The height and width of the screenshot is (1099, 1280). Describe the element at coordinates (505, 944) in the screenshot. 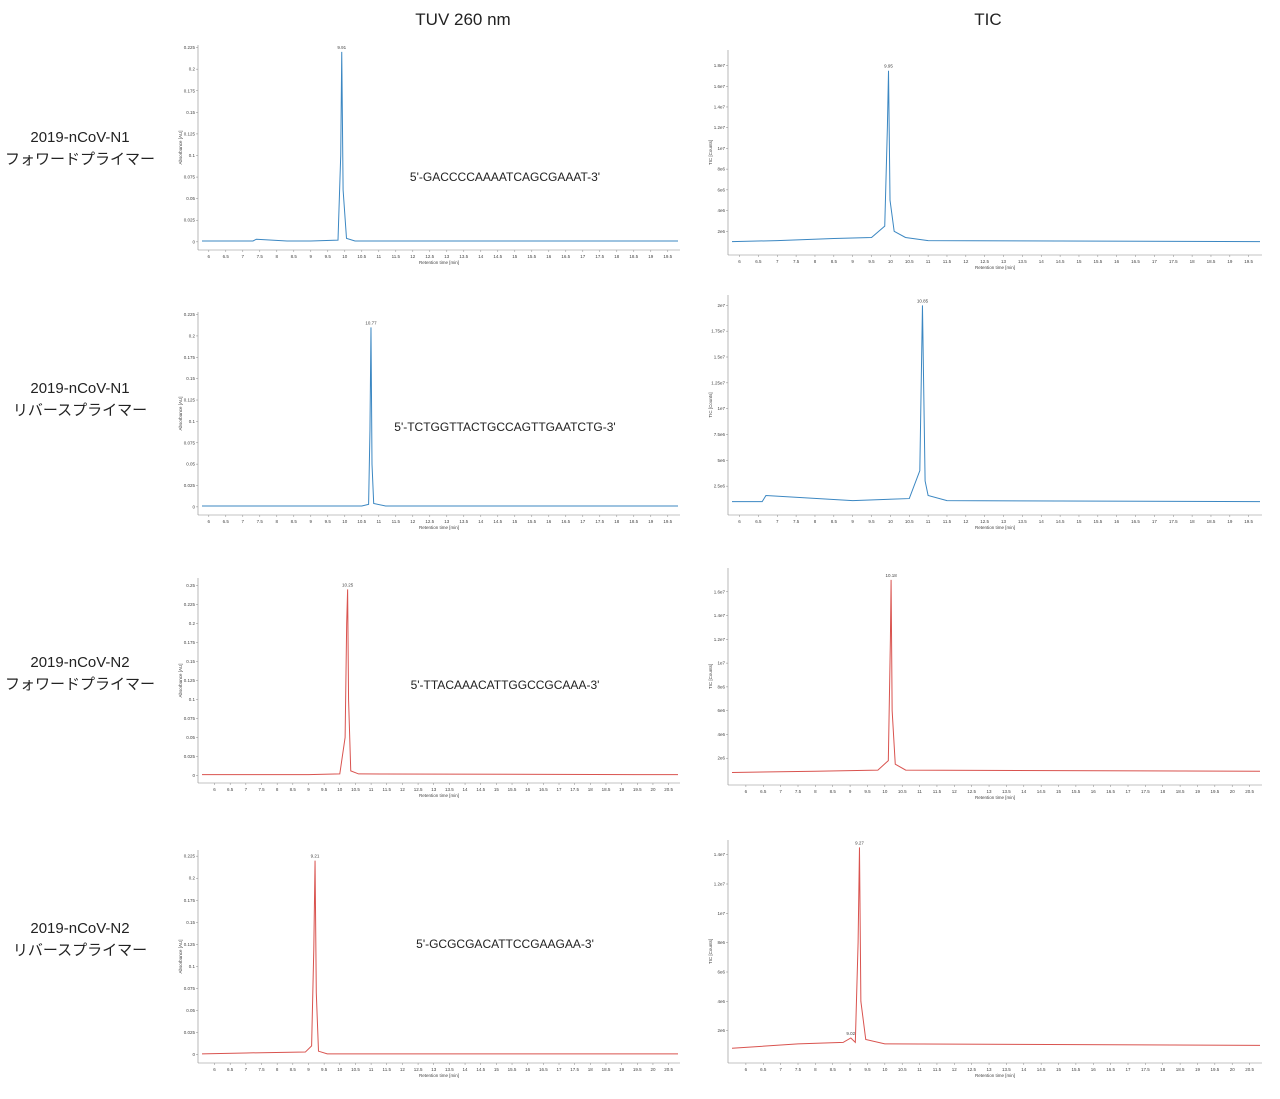

I see `sequence: 5'-GCGCGACATTCCGAAGAA-3'` at that location.